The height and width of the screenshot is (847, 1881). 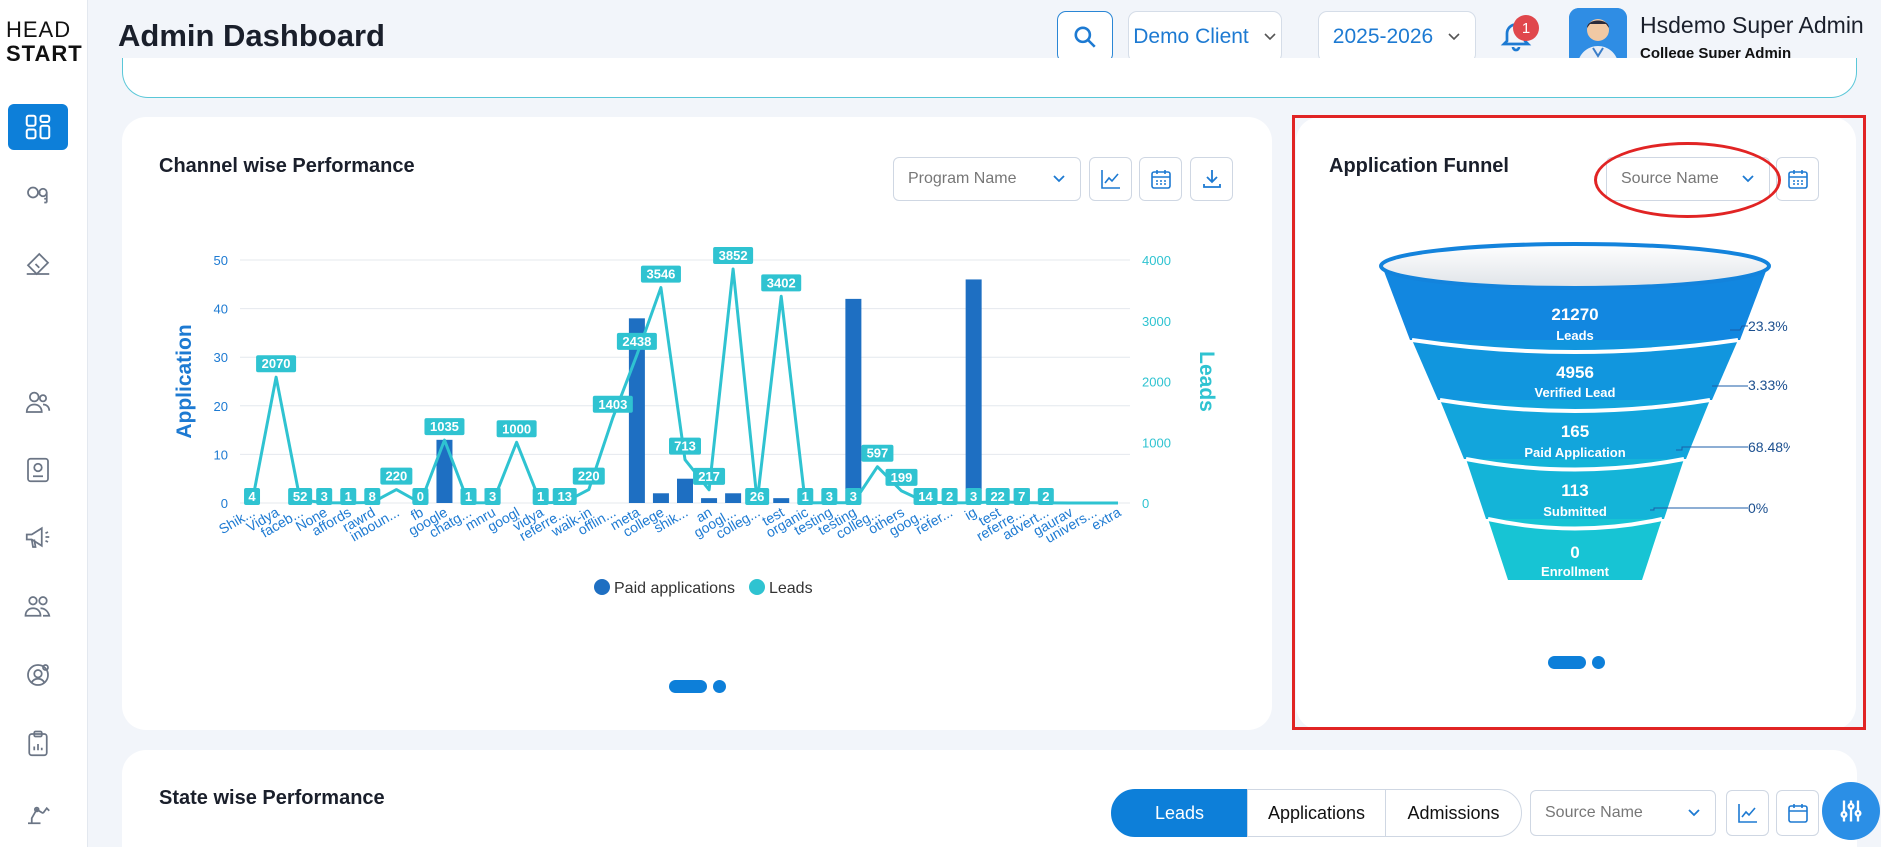 I want to click on funnel-label-verified: Verified Lead, so click(x=1575, y=392).